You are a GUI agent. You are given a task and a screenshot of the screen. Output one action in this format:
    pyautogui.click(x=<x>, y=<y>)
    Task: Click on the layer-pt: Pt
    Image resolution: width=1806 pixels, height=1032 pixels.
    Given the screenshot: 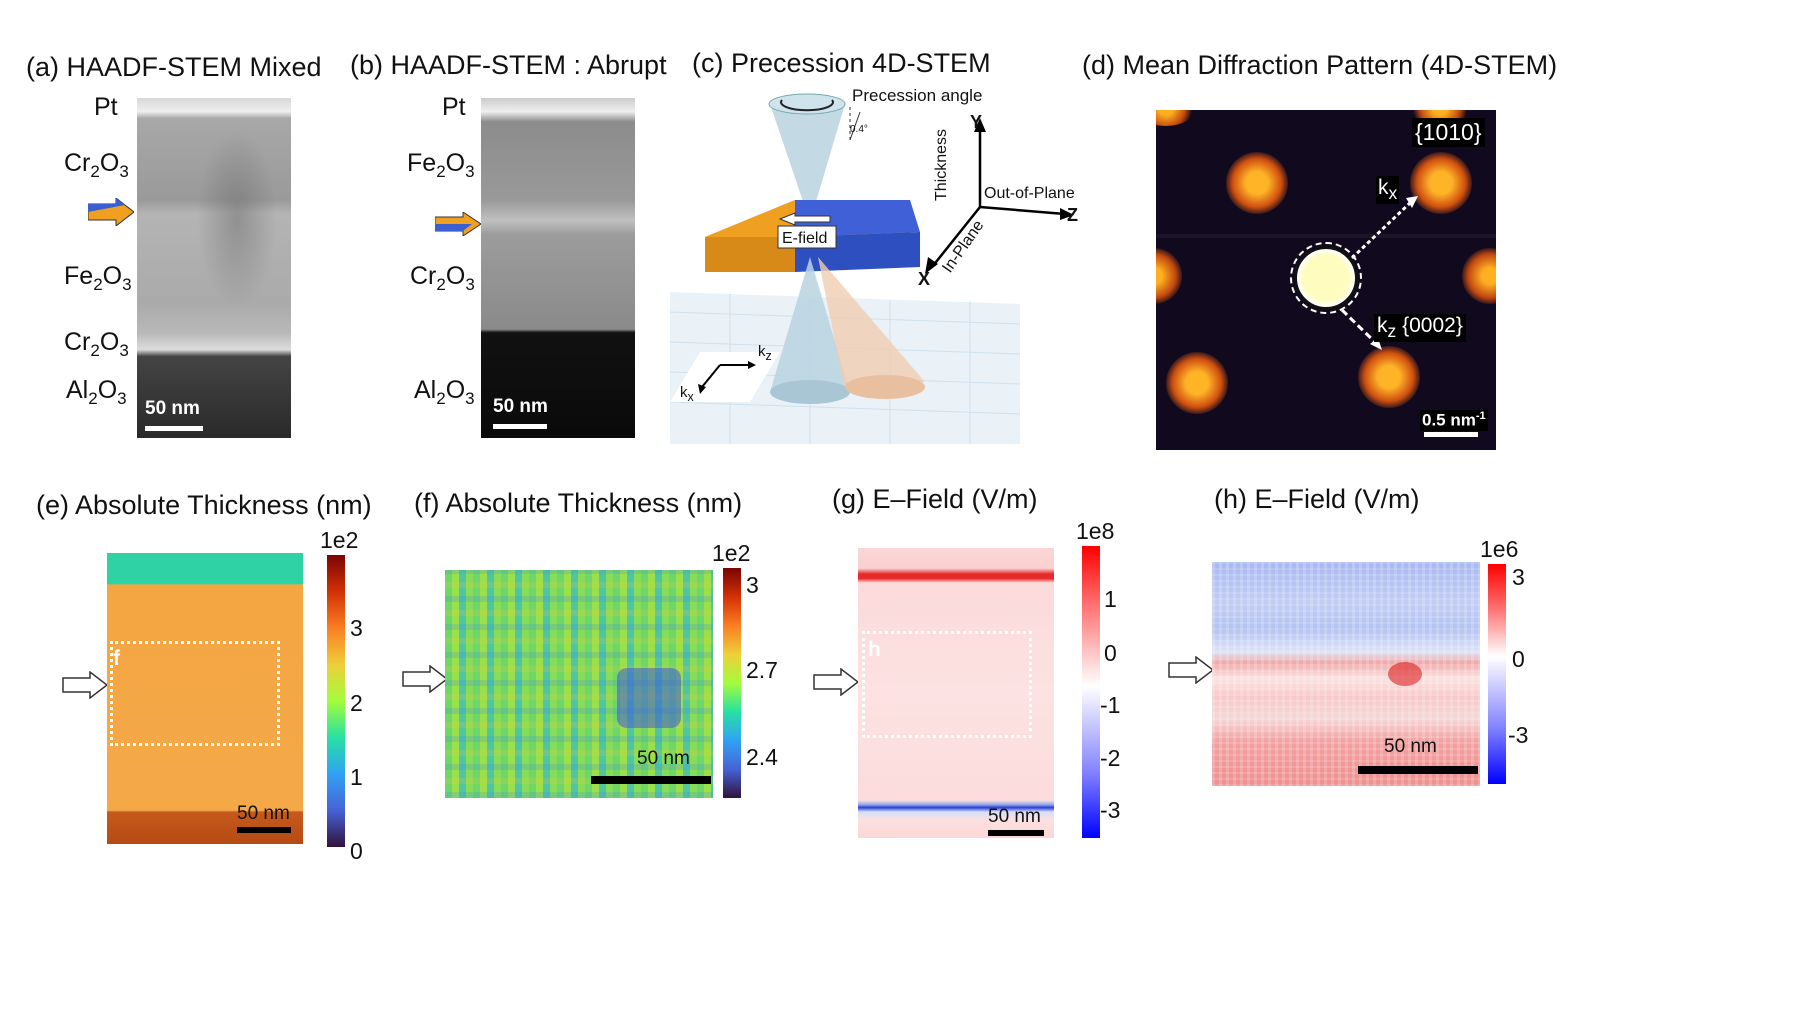 What is the action you would take?
    pyautogui.click(x=106, y=107)
    